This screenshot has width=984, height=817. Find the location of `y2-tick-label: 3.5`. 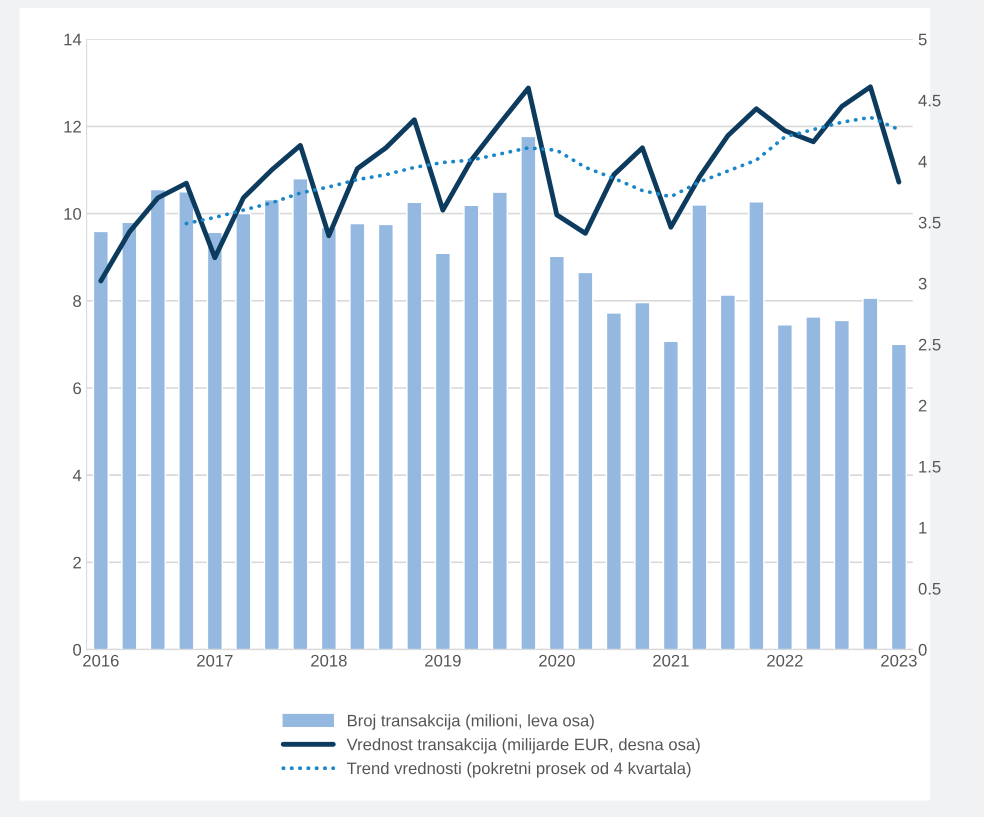

y2-tick-label: 3.5 is located at coordinates (929, 222).